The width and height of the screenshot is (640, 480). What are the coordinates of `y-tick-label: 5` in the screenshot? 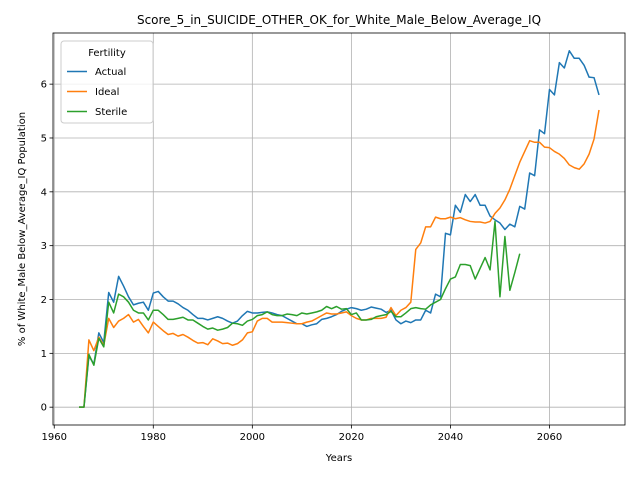 It's located at (44, 138).